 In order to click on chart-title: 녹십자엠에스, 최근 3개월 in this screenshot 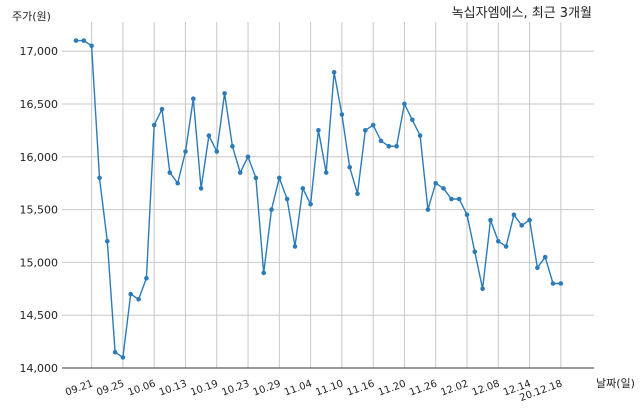, I will do `click(522, 13)`.